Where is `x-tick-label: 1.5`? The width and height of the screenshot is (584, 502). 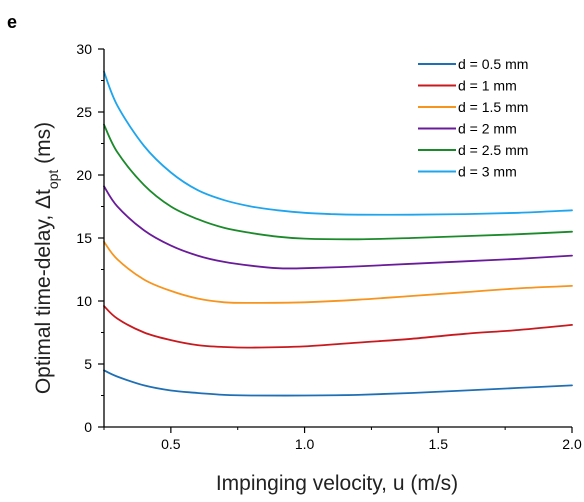 x-tick-label: 1.5 is located at coordinates (439, 444).